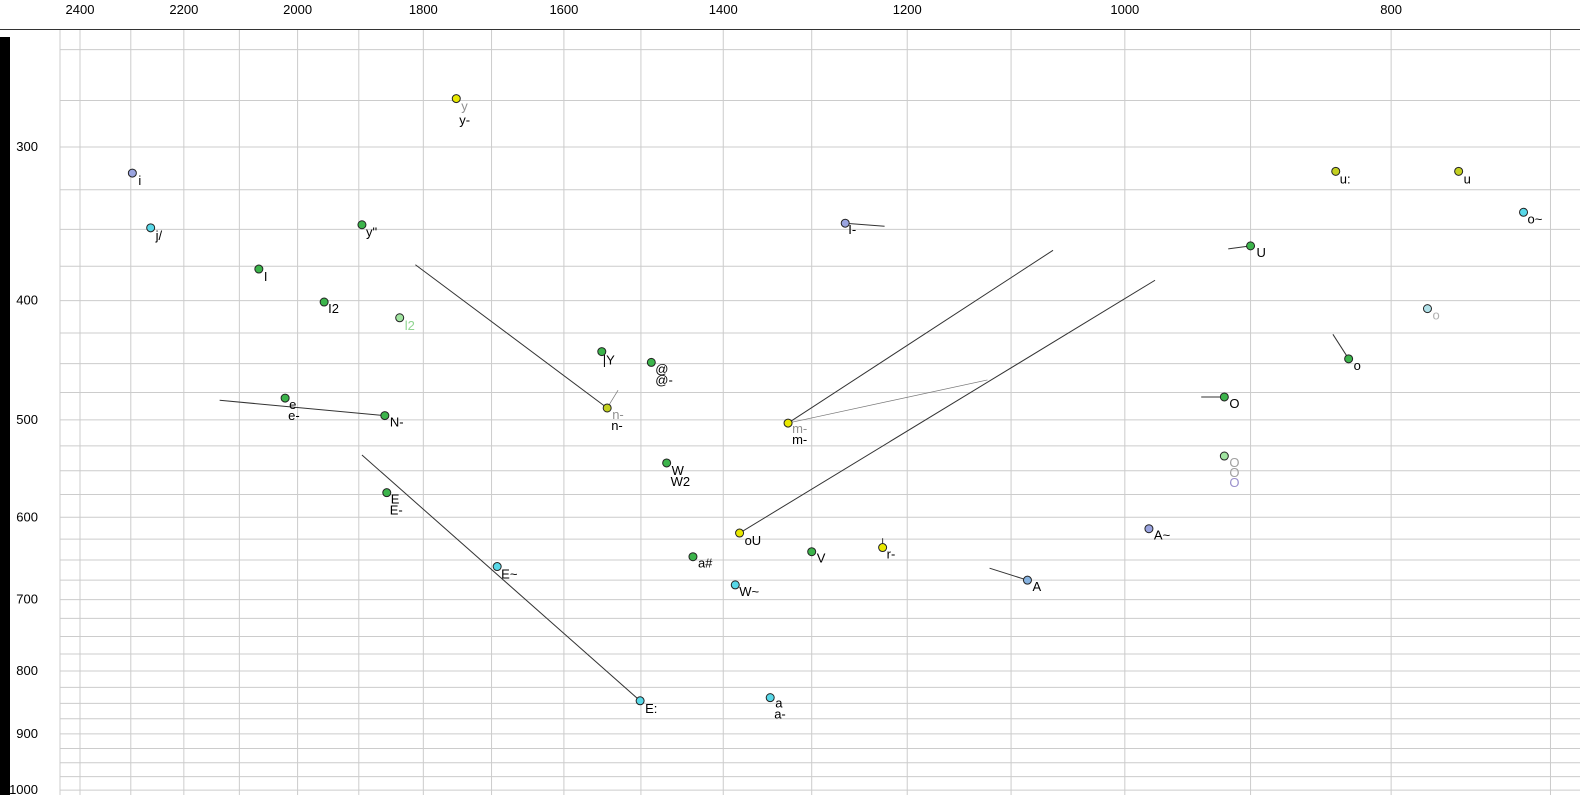  Describe the element at coordinates (285, 398) in the screenshot. I see `data-point-e` at that location.